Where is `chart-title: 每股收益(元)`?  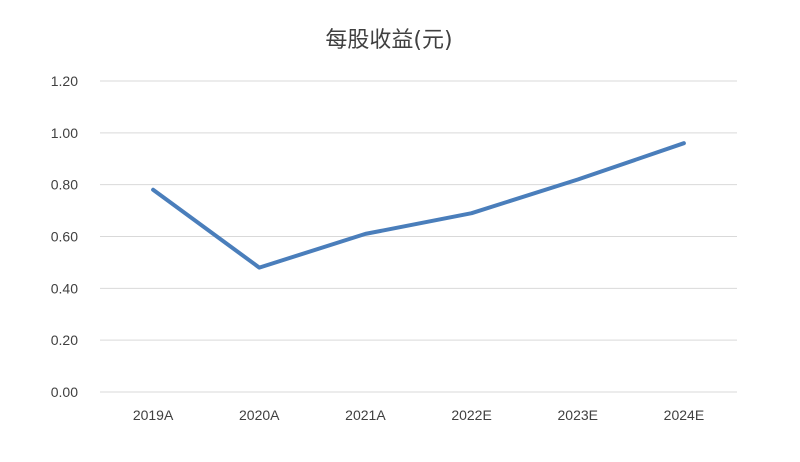 chart-title: 每股收益(元) is located at coordinates (388, 40).